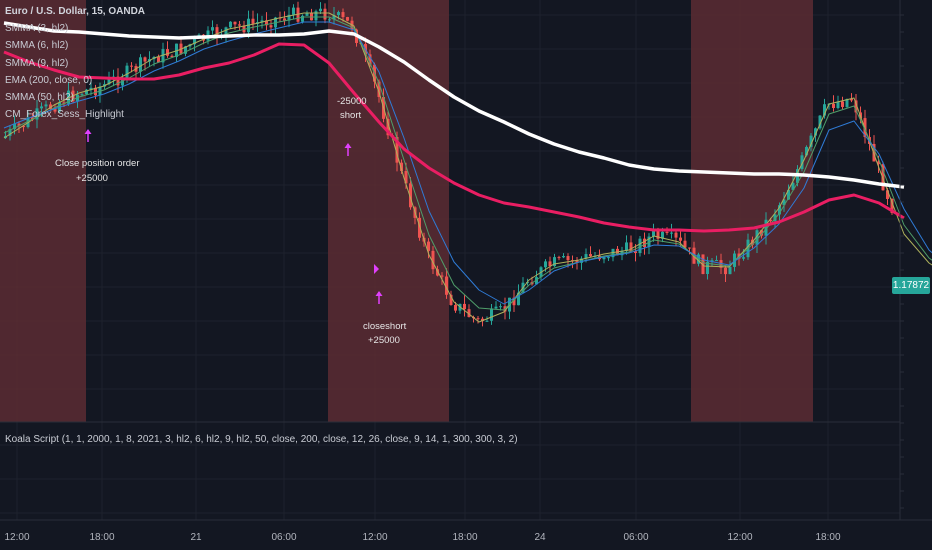 The height and width of the screenshot is (550, 932). I want to click on legend-smma-50: SMMA (50, hl2), so click(39, 98).